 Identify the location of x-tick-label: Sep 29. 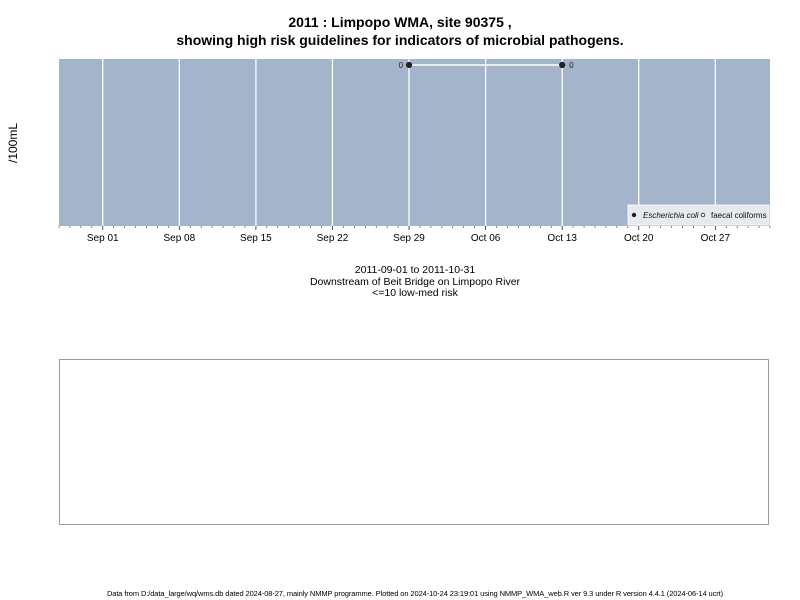
(409, 238).